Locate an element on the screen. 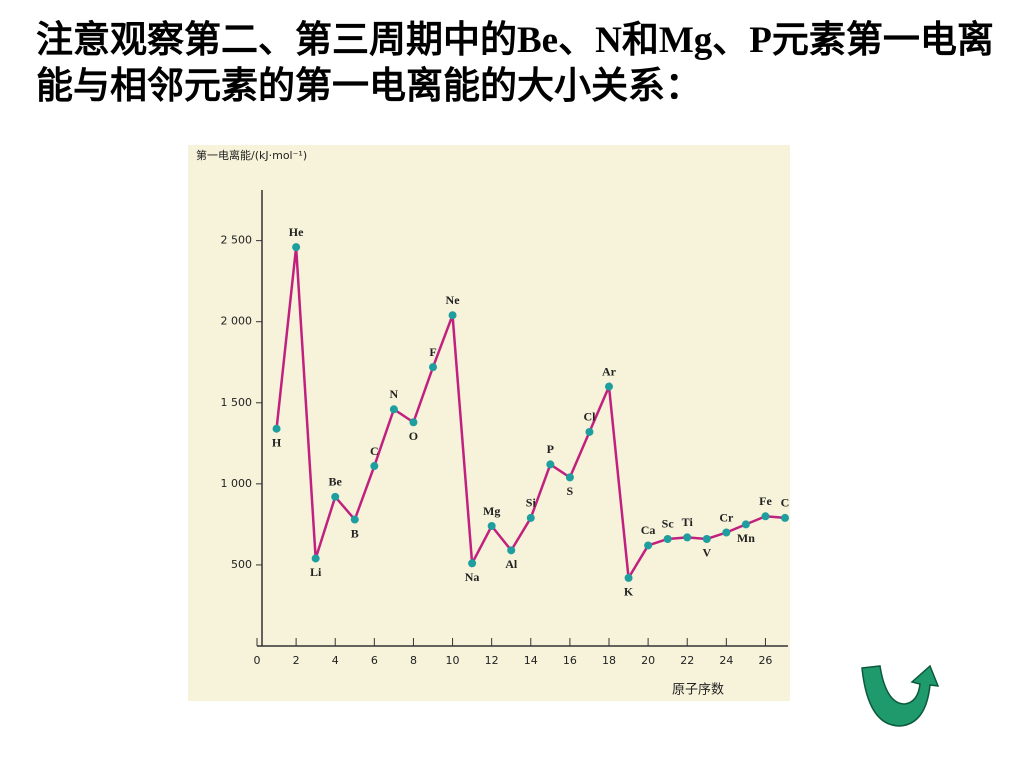 The height and width of the screenshot is (768, 1024). point-label: N is located at coordinates (394, 394).